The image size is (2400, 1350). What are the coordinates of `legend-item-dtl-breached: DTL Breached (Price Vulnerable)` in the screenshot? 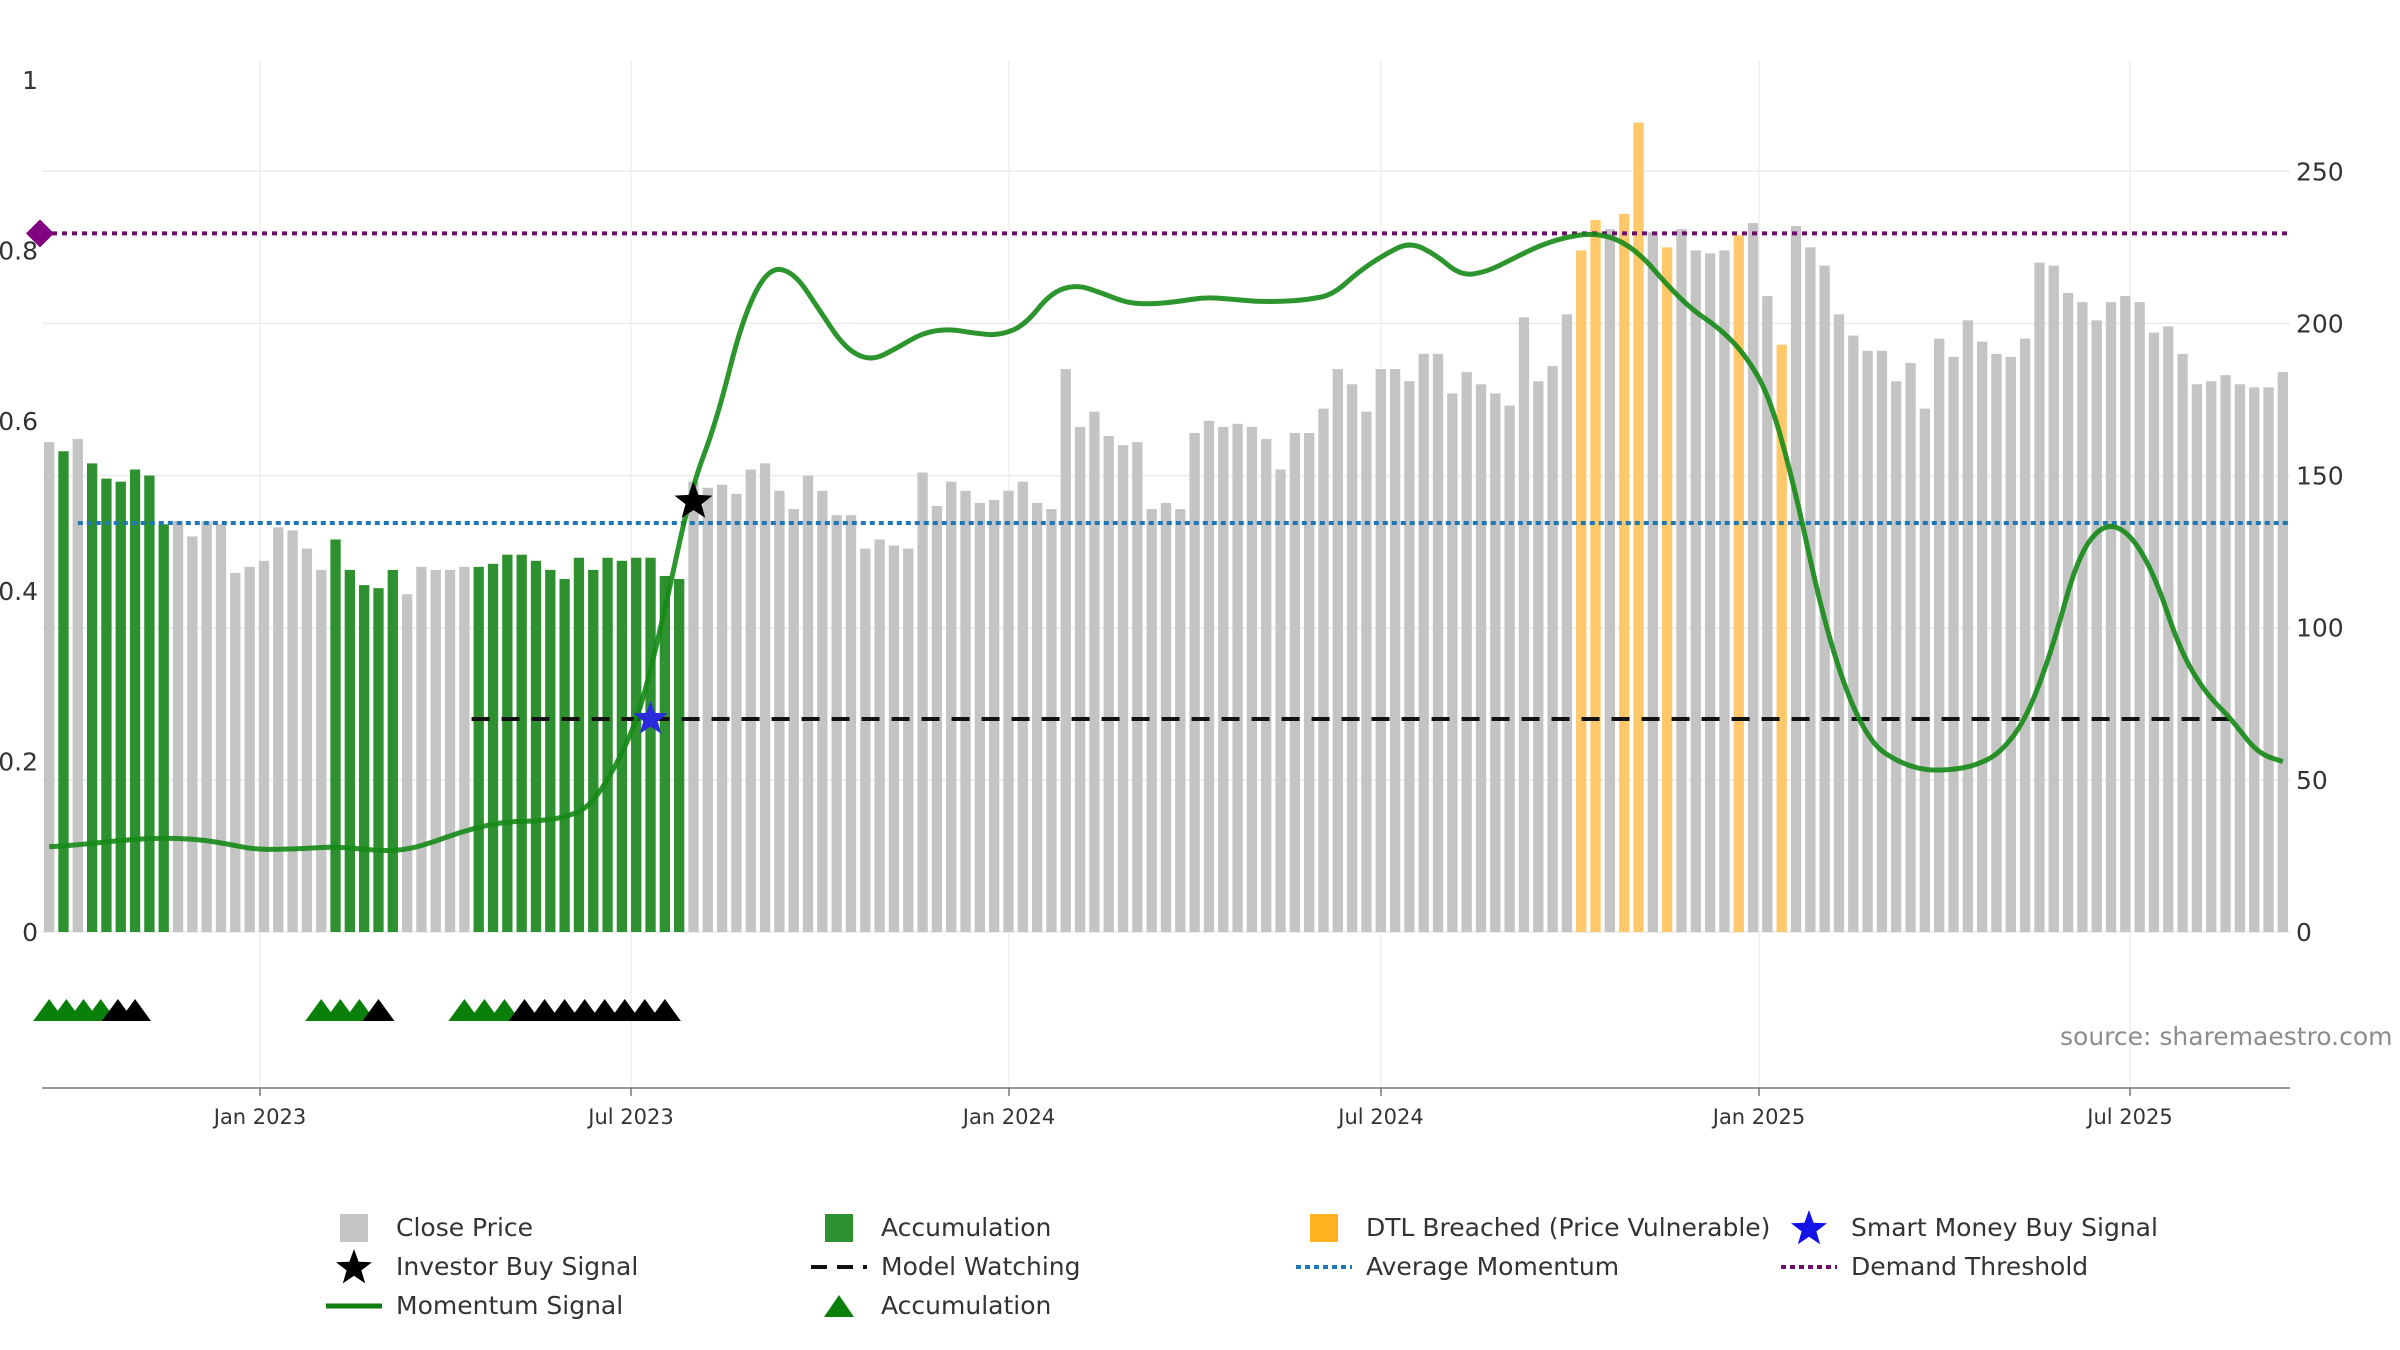 It's located at (1532, 1227).